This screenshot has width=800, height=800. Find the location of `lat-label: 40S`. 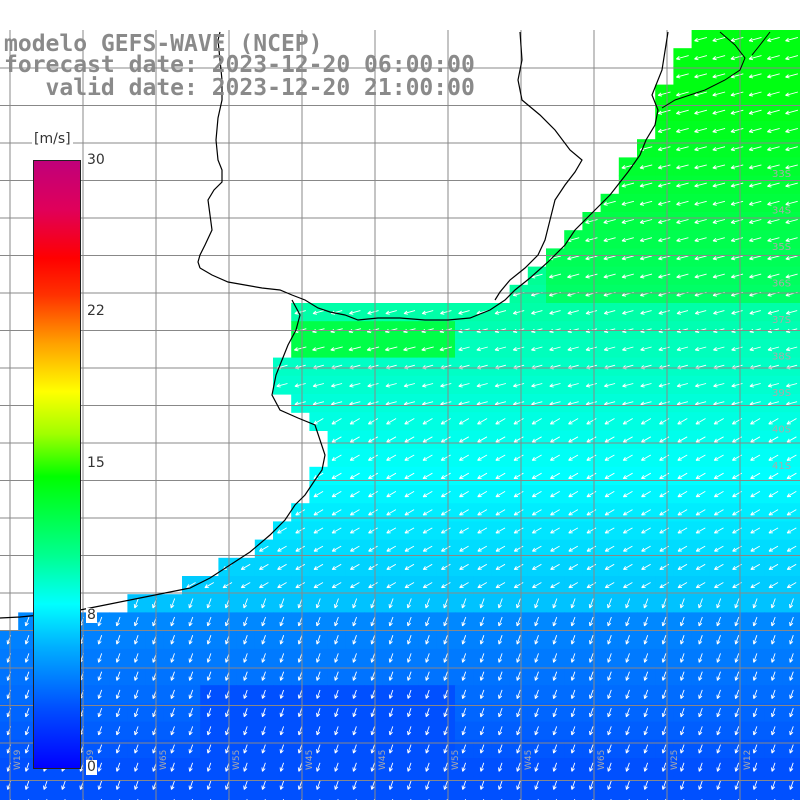

lat-label: 40S is located at coordinates (781, 430).